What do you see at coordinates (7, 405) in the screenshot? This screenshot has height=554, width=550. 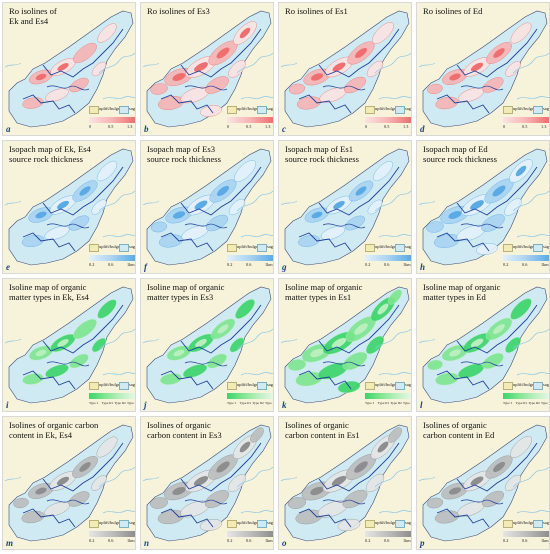 I see `panel-letter: i` at bounding box center [7, 405].